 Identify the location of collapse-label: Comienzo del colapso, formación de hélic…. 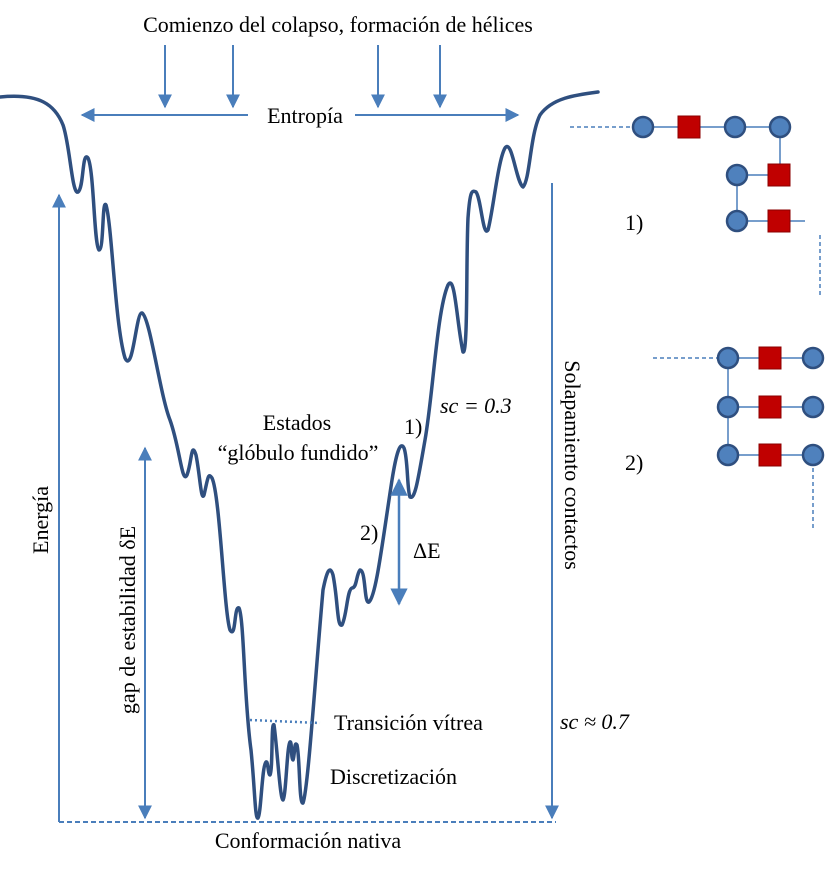
(338, 24).